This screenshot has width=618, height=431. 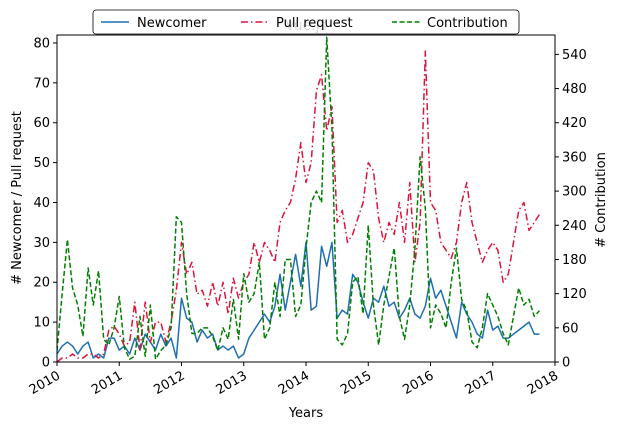 I want to click on legend: Newcomer Pull request Contribution, so click(x=306, y=22).